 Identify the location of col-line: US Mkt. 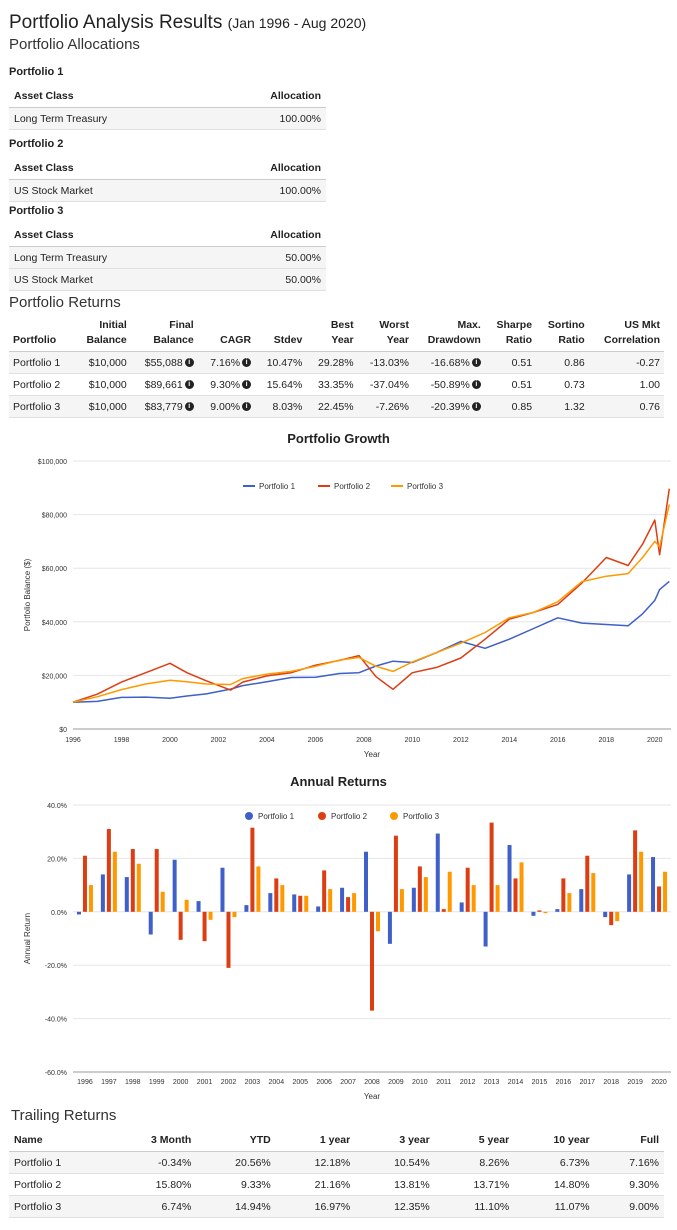
(642, 325).